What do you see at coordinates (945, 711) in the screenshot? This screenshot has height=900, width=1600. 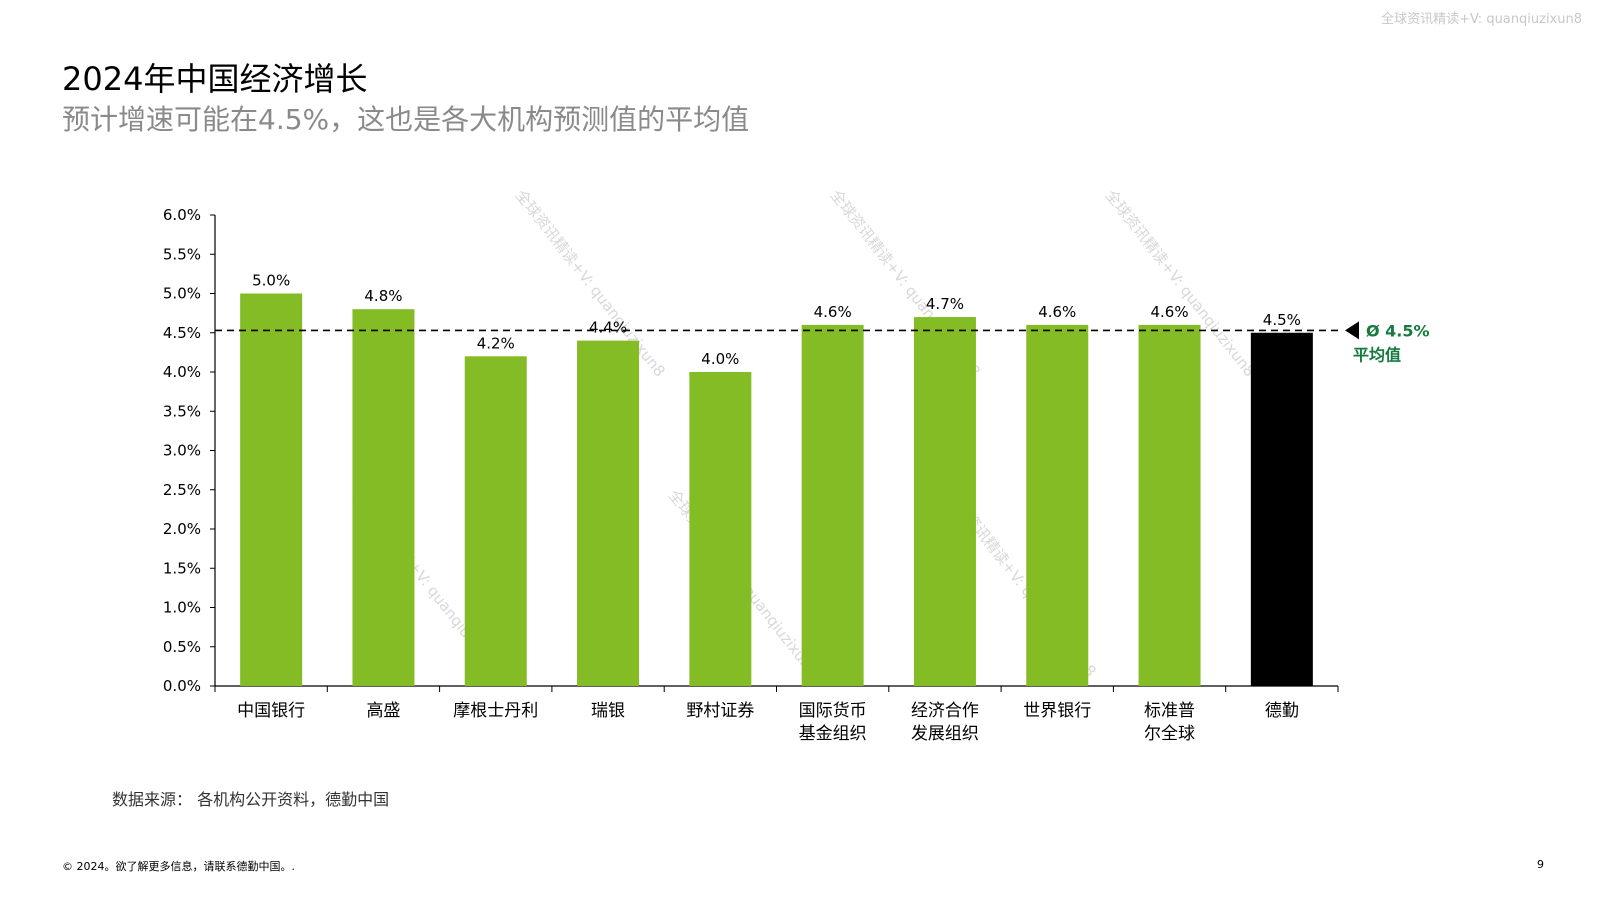 I see `x-tick-label: 经济合作` at bounding box center [945, 711].